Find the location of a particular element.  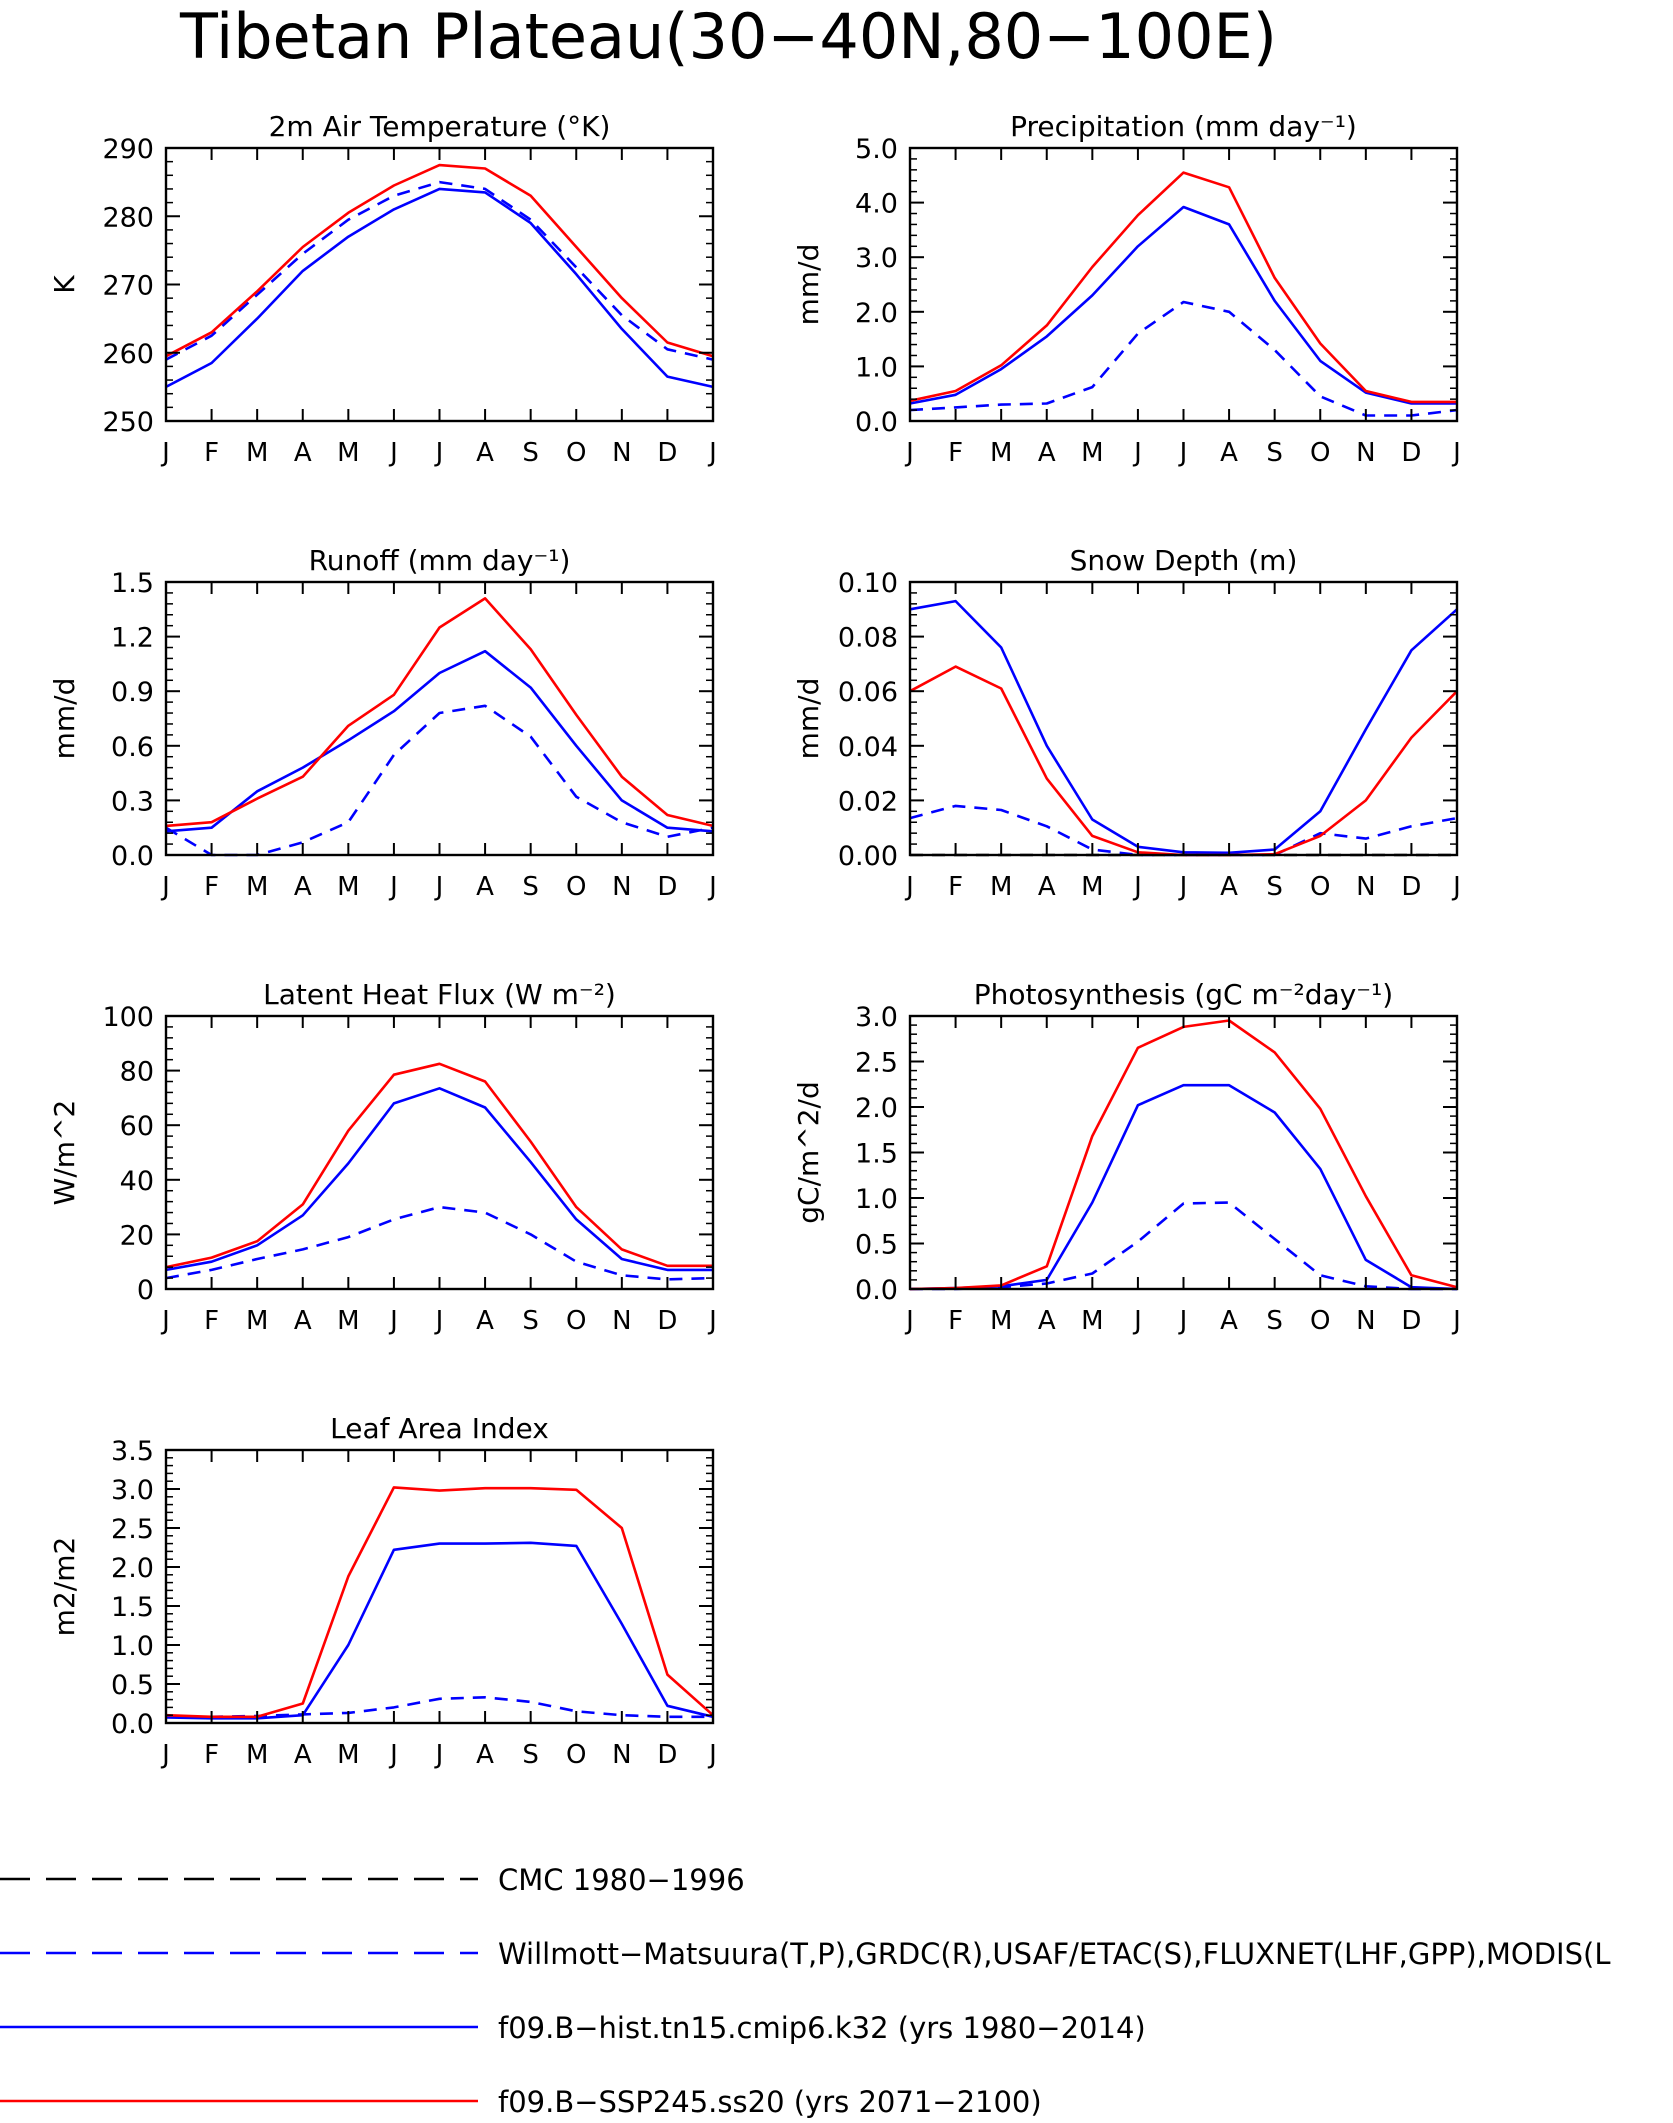

y-tick-label: 3.0 is located at coordinates (876, 258).